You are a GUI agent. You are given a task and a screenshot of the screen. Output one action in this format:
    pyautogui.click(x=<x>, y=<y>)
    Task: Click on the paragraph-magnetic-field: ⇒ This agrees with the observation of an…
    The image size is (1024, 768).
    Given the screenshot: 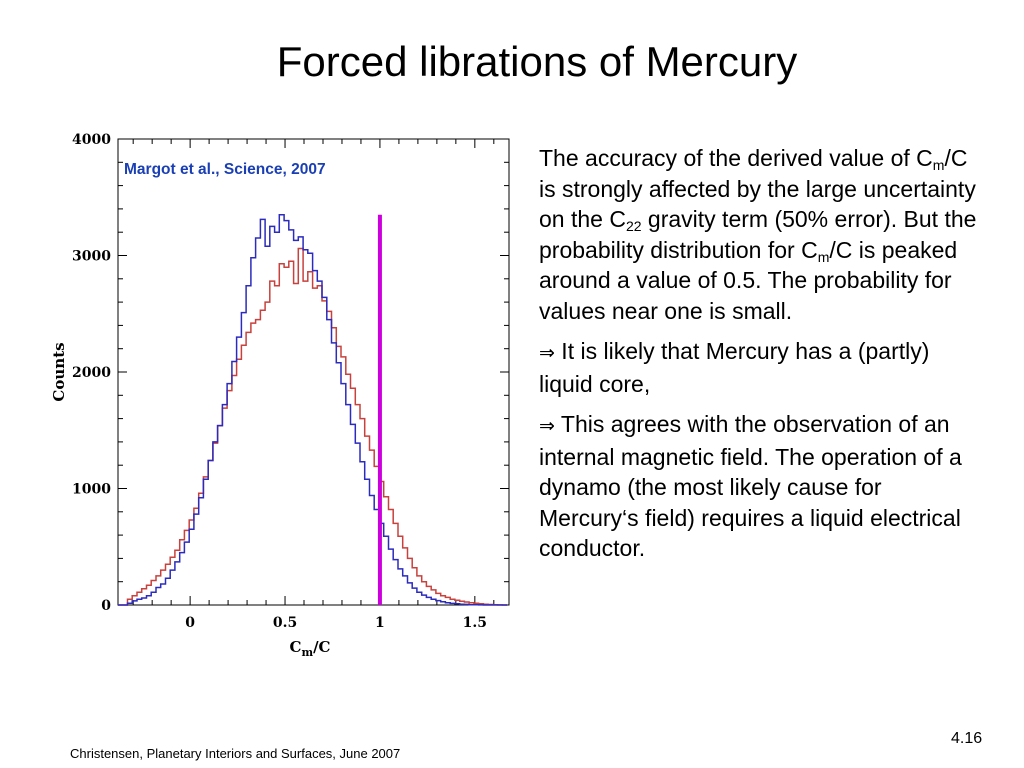 What is the action you would take?
    pyautogui.click(x=759, y=486)
    